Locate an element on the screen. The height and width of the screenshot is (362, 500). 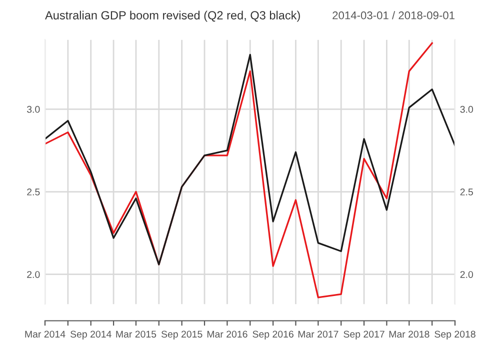
y2-tick-label: 2.5 is located at coordinates (466, 192).